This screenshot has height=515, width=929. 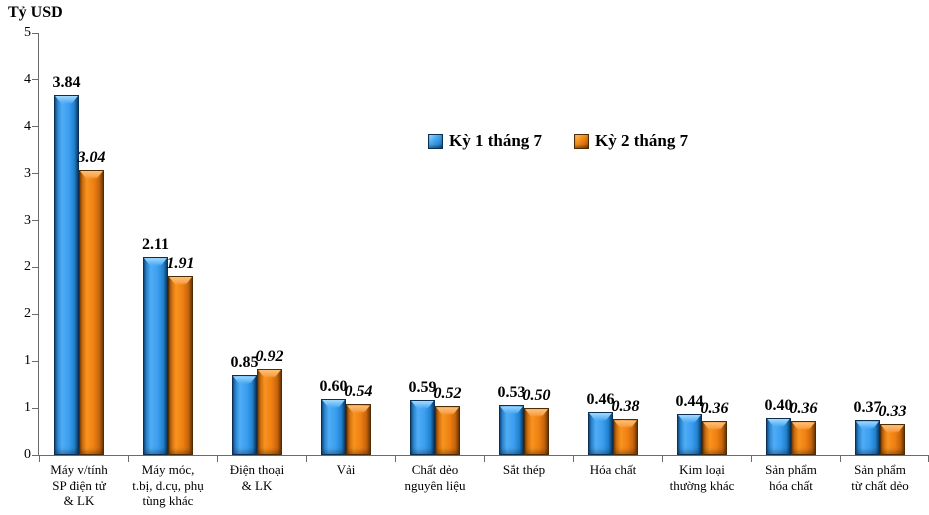 What do you see at coordinates (496, 140) in the screenshot?
I see `legend-label-ky1-thang7: Kỳ 1 tháng 7` at bounding box center [496, 140].